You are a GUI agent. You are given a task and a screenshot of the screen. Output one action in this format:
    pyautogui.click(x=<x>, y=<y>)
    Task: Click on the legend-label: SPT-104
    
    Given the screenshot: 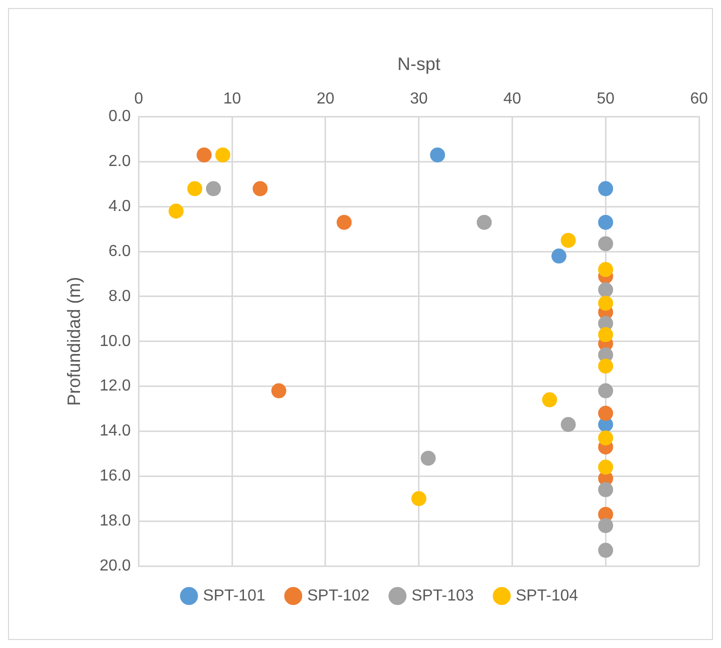 What is the action you would take?
    pyautogui.click(x=547, y=595)
    